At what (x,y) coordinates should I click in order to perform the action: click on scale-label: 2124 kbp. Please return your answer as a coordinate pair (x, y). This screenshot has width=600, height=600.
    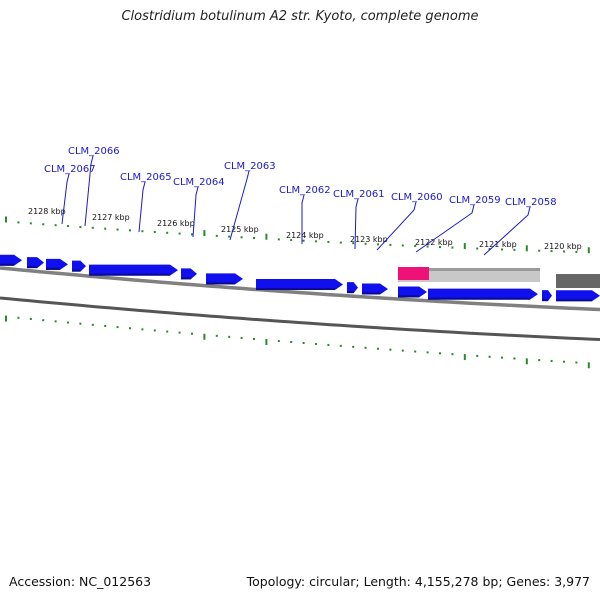
    Looking at the image, I should click on (305, 235).